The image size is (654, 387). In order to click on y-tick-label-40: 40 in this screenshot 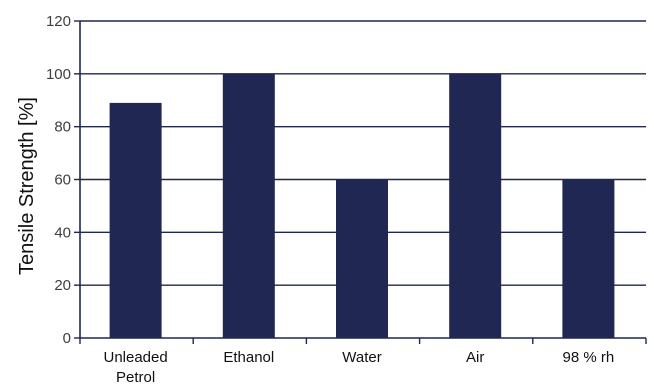, I will do `click(62, 232)`.